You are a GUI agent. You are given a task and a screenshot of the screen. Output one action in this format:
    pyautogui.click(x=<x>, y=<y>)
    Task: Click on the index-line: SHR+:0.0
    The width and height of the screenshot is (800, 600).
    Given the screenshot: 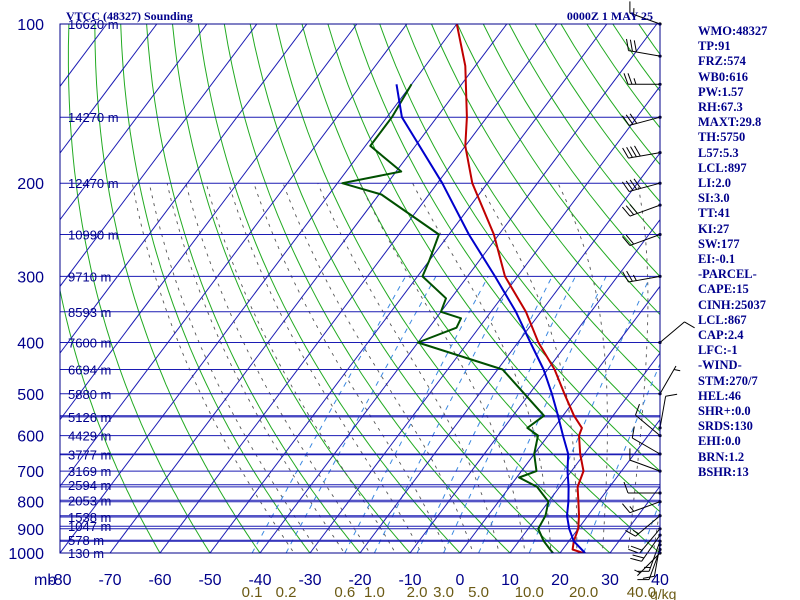 What is the action you would take?
    pyautogui.click(x=724, y=411)
    